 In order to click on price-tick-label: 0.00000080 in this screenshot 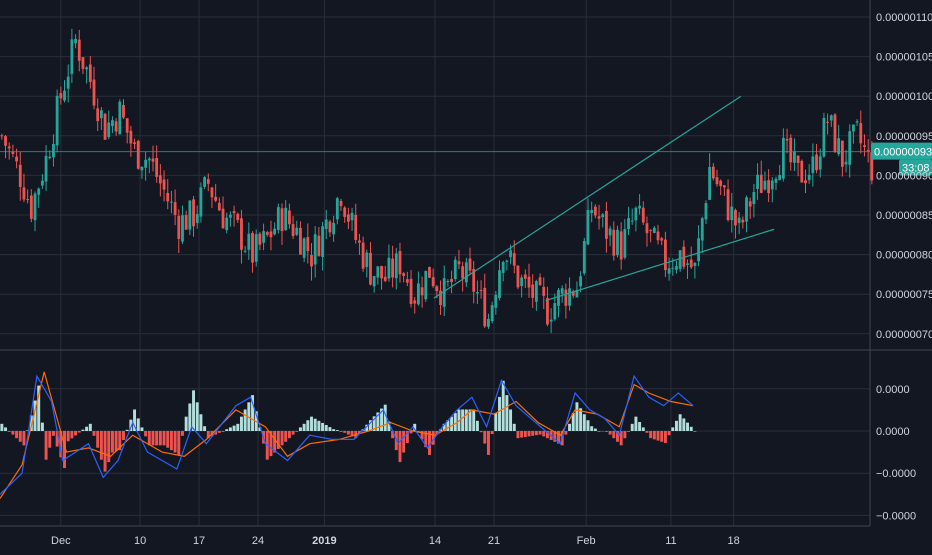, I will do `click(904, 256)`.